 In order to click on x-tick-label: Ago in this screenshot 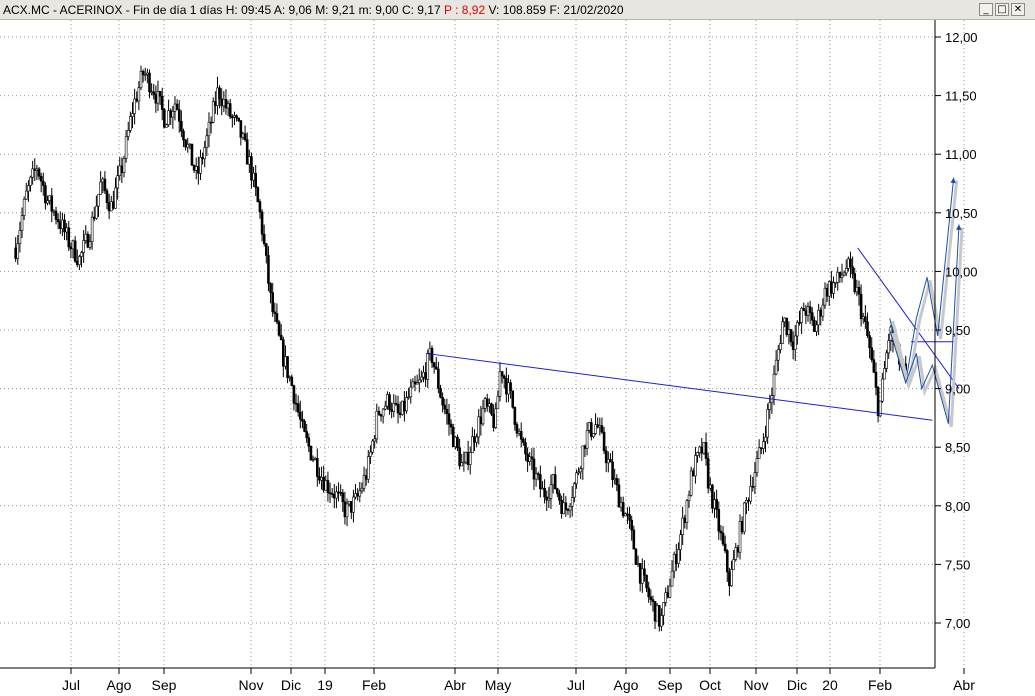, I will do `click(119, 685)`.